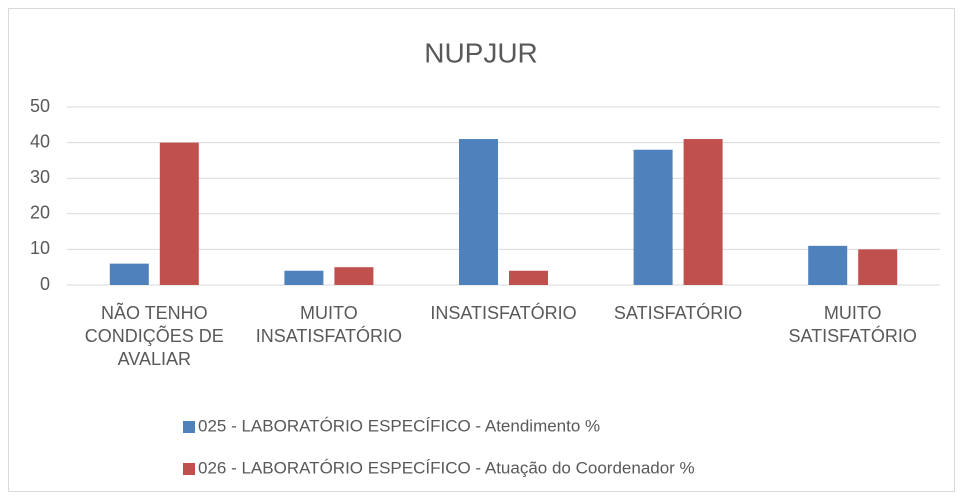 The height and width of the screenshot is (499, 963). Describe the element at coordinates (40, 141) in the screenshot. I see `y-tick-label: 40` at that location.